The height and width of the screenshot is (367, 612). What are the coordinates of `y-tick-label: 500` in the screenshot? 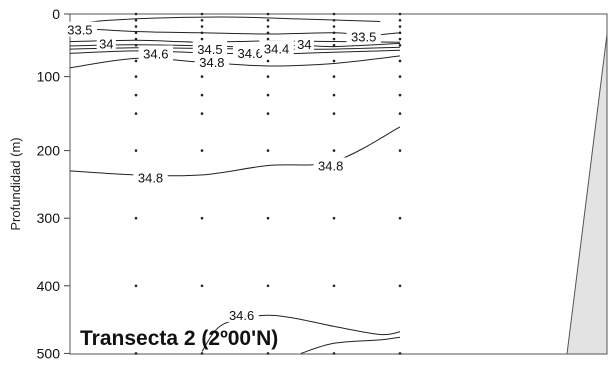 It's located at (49, 353).